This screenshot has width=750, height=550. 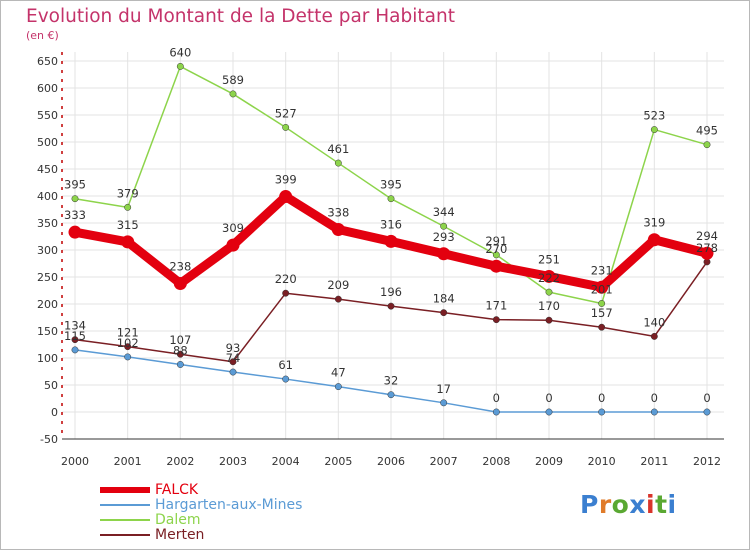 What do you see at coordinates (707, 461) in the screenshot?
I see `x-tick-label: 2012` at bounding box center [707, 461].